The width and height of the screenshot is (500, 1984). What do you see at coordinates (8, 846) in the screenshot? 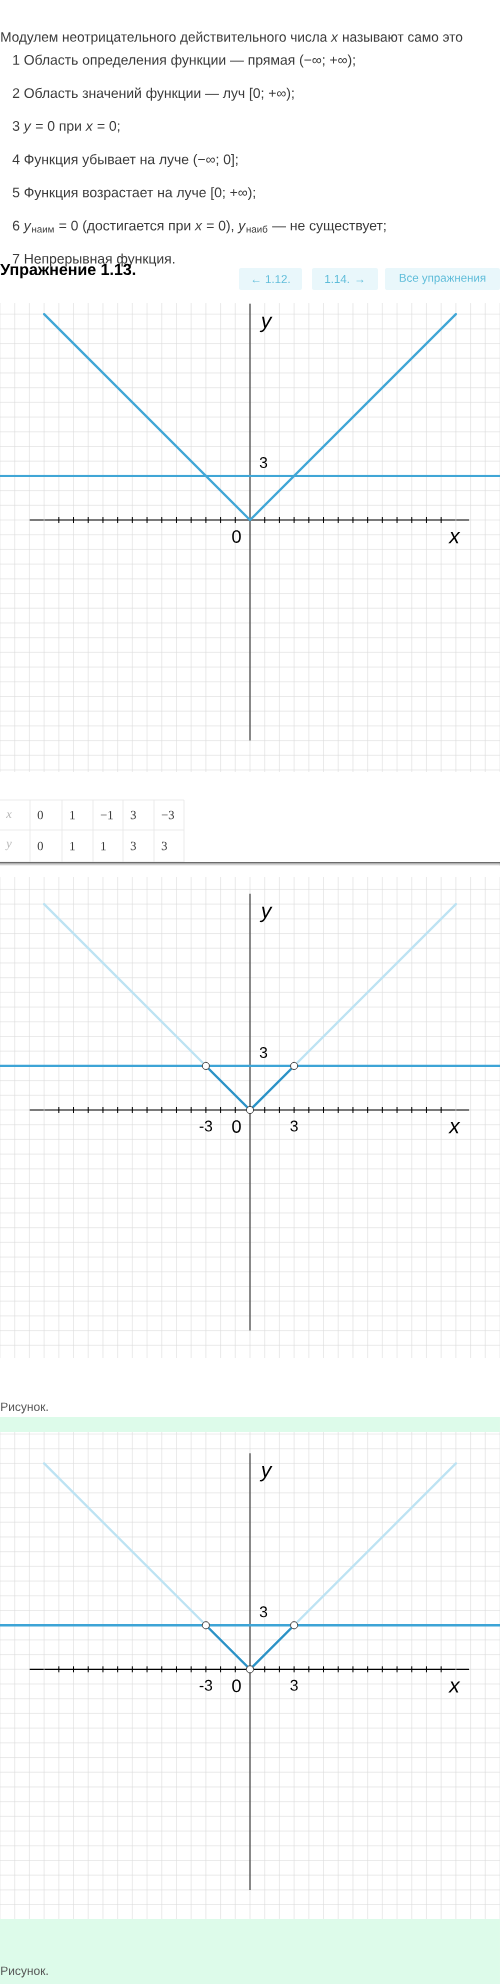
I see `text: y` at bounding box center [8, 846].